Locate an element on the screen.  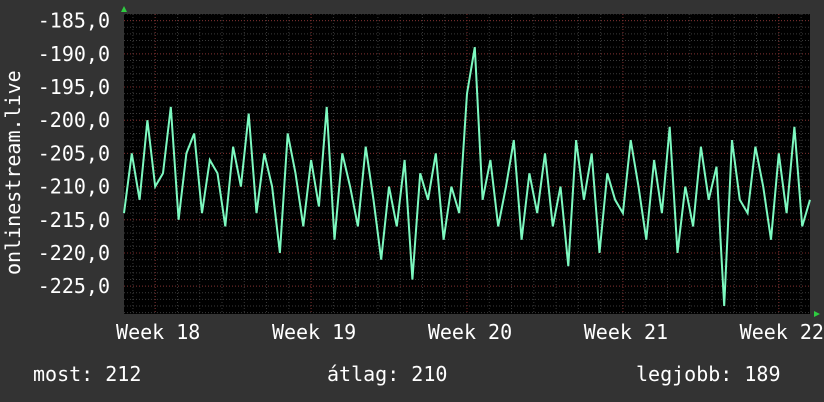
current-value: 212 is located at coordinates (123, 374).